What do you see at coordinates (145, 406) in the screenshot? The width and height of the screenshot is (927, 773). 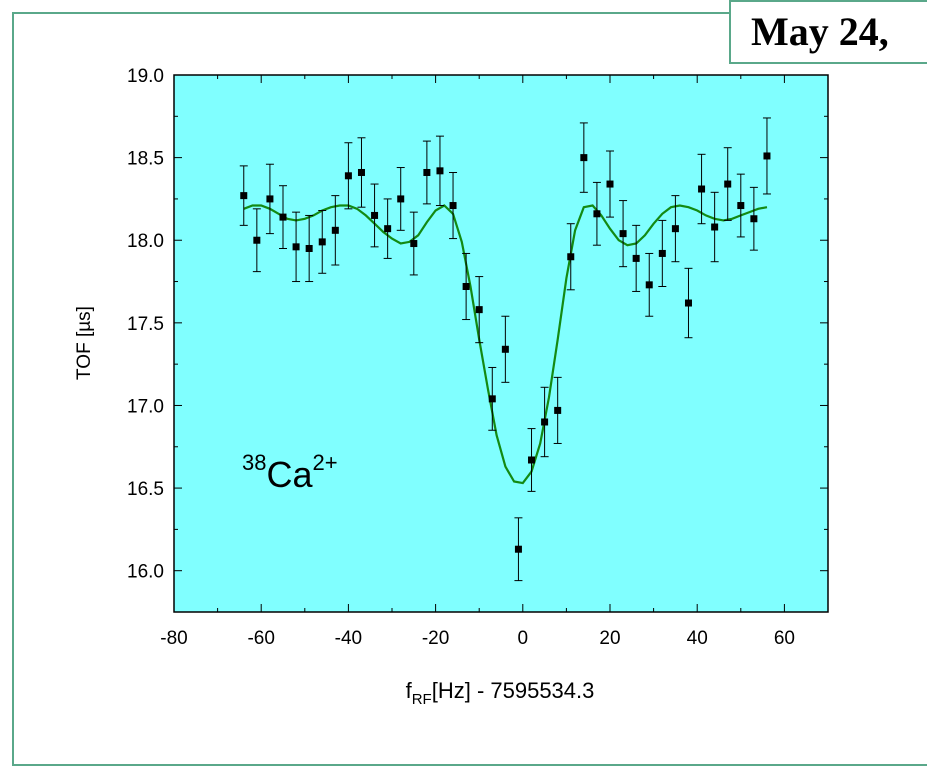 I see `y-tick-label: 17.0` at bounding box center [145, 406].